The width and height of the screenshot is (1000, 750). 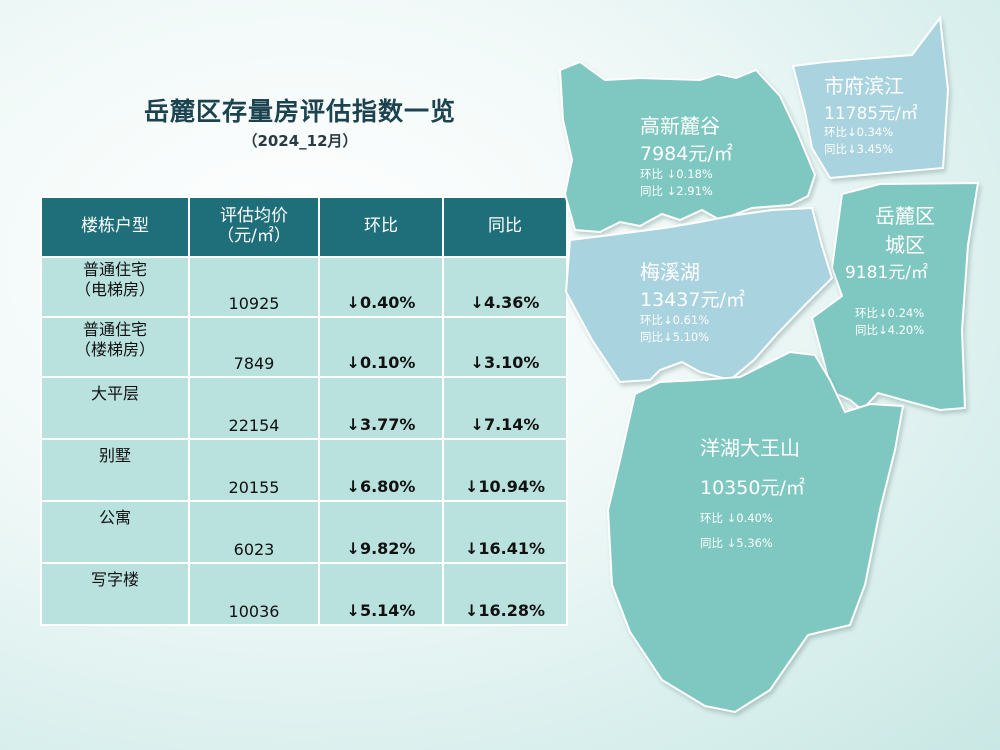 I want to click on region-label-yuelu-chengqu: 岳麓区 城区 9181元/㎡ 环比↓0.24% 同比↓4.20%, so click(x=905, y=270).